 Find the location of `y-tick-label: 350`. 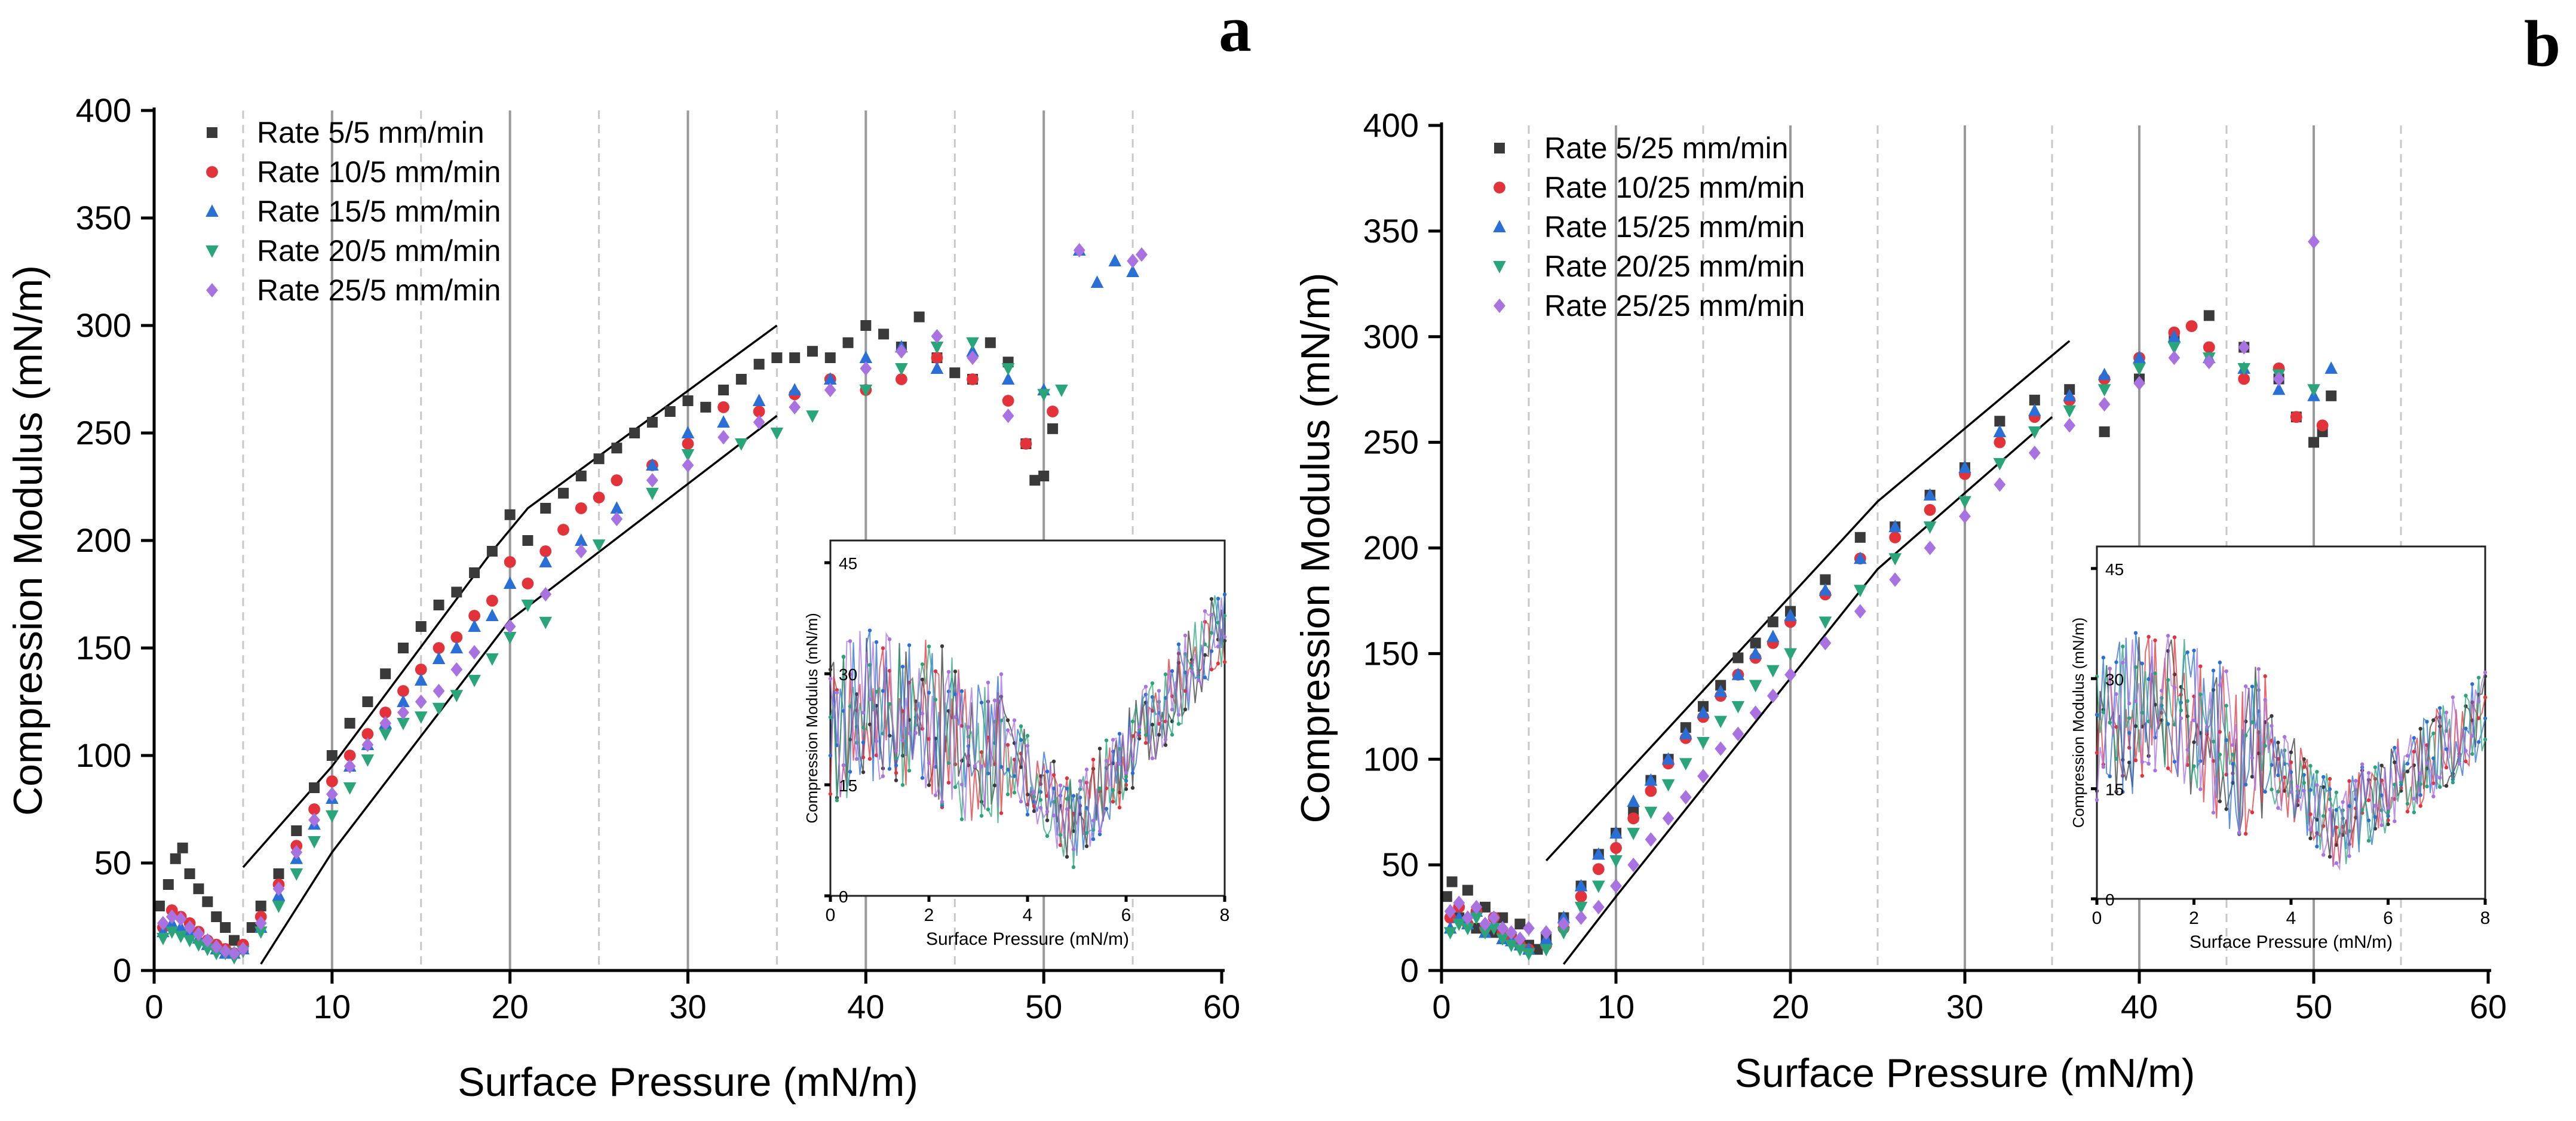

y-tick-label: 350 is located at coordinates (103, 218).